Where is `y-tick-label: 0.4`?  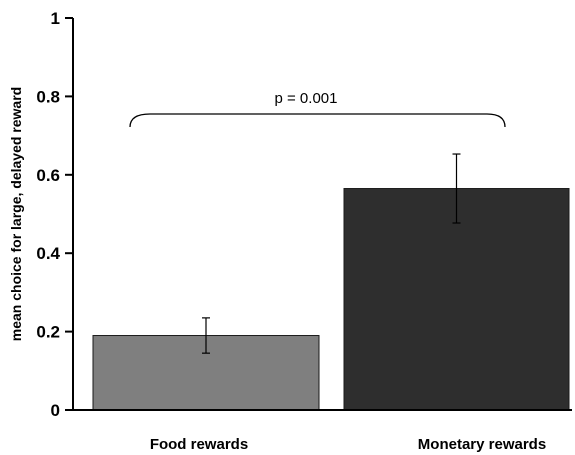
y-tick-label: 0.4 is located at coordinates (48, 253).